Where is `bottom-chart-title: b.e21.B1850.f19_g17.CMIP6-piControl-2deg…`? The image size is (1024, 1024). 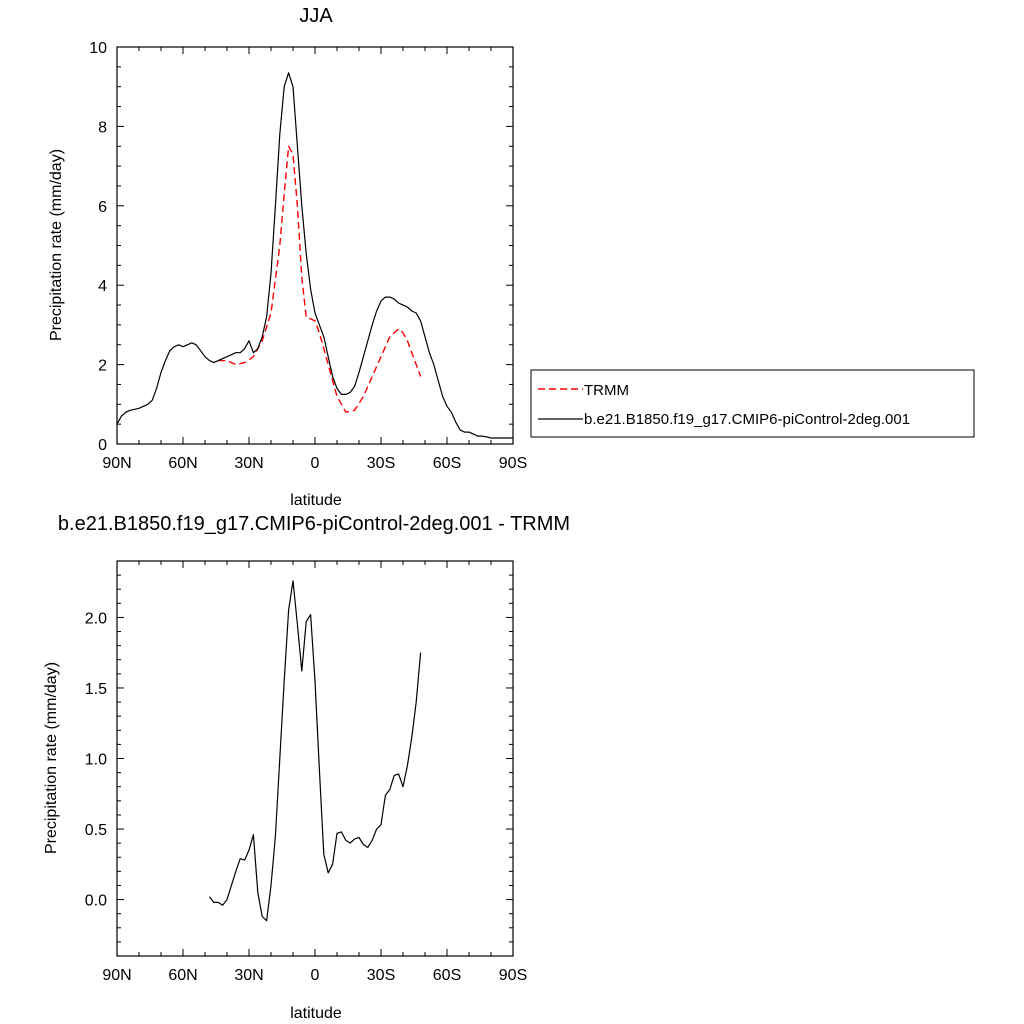
bottom-chart-title: b.e21.B1850.f19_g17.CMIP6-piControl-2deg… is located at coordinates (314, 524).